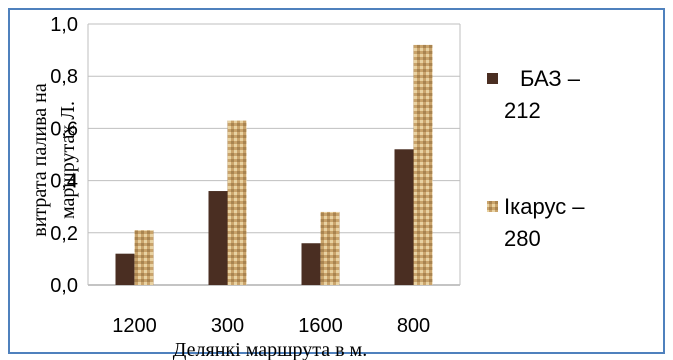 Image resolution: width=673 pixels, height=360 pixels. Describe the element at coordinates (522, 238) in the screenshot. I see `legend-label-line: 280` at that location.